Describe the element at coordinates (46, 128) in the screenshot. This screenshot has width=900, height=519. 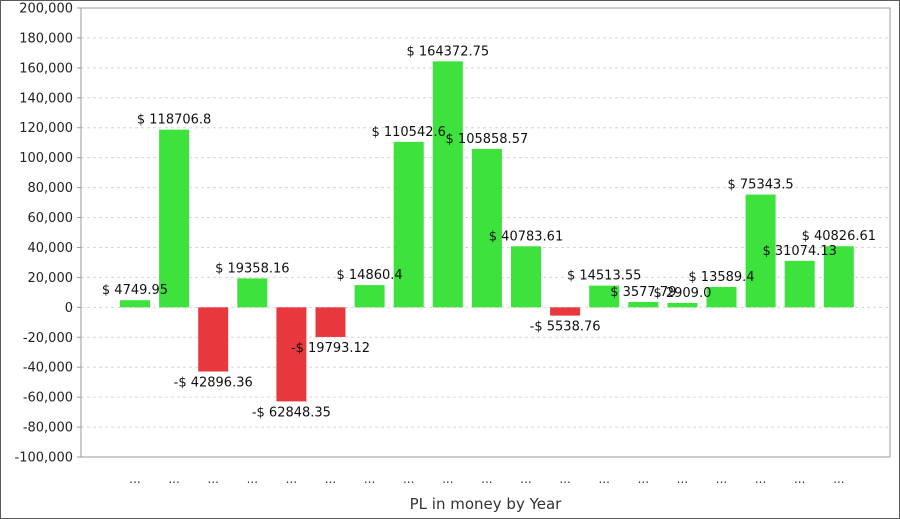
I see `y-tick-label: 120,000` at that location.